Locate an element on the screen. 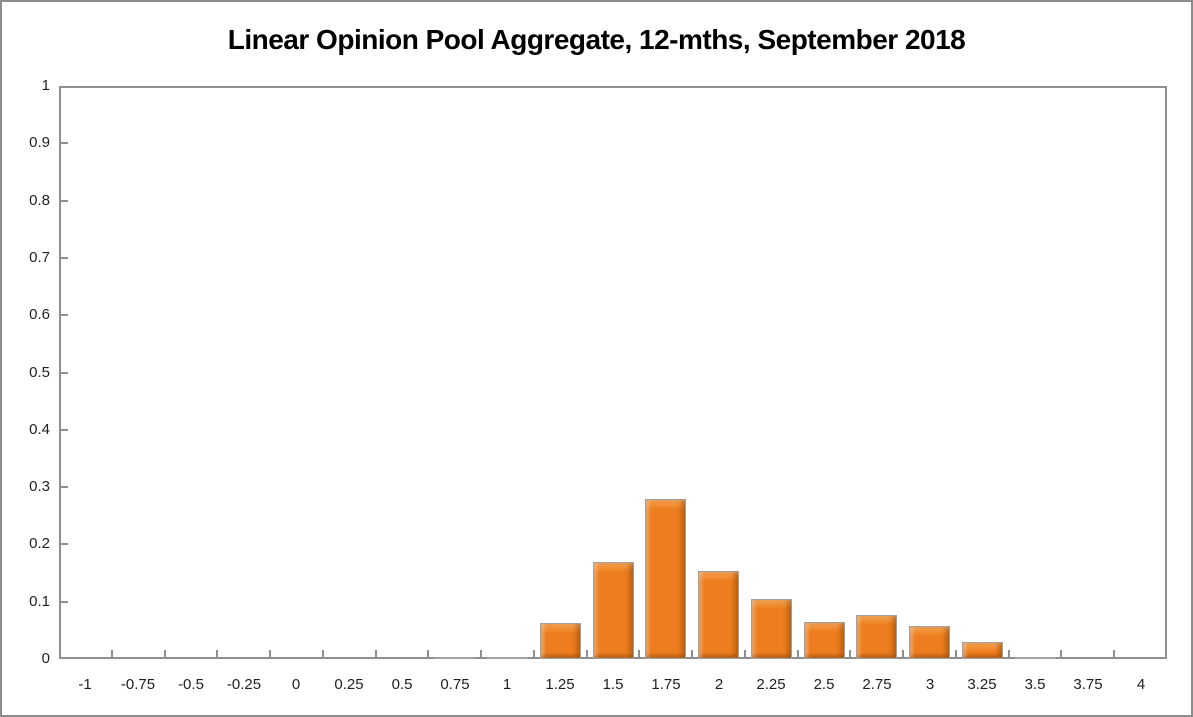 This screenshot has width=1193, height=717. x-tick-label: 1.5 is located at coordinates (613, 684).